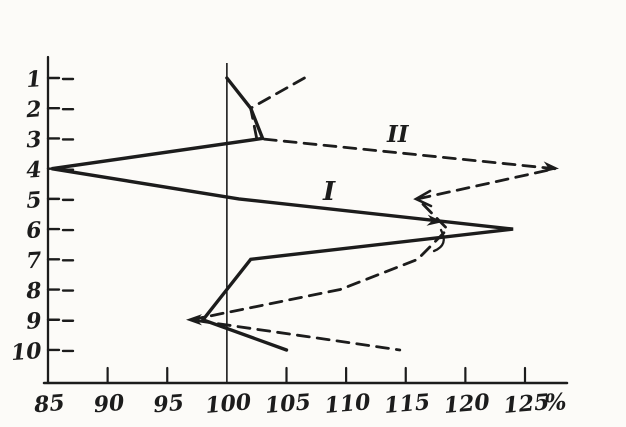  What do you see at coordinates (288, 404) in the screenshot?
I see `x-tick-label: 105` at bounding box center [288, 404].